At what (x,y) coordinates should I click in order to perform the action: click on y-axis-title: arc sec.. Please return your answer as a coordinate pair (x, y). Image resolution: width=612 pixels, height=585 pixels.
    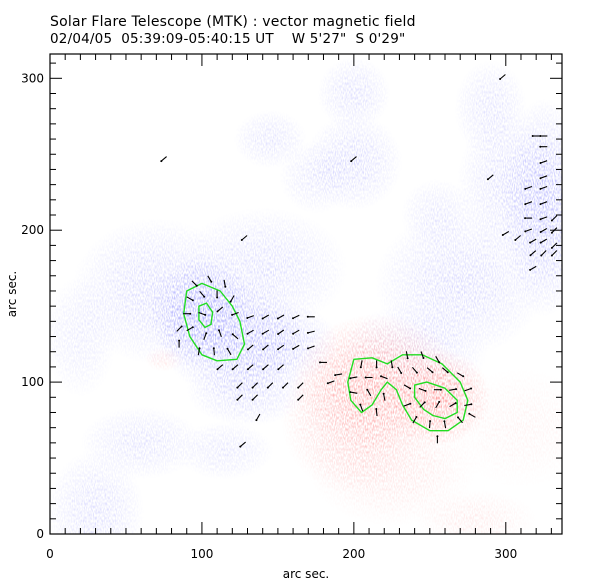
    Looking at the image, I should click on (12, 294).